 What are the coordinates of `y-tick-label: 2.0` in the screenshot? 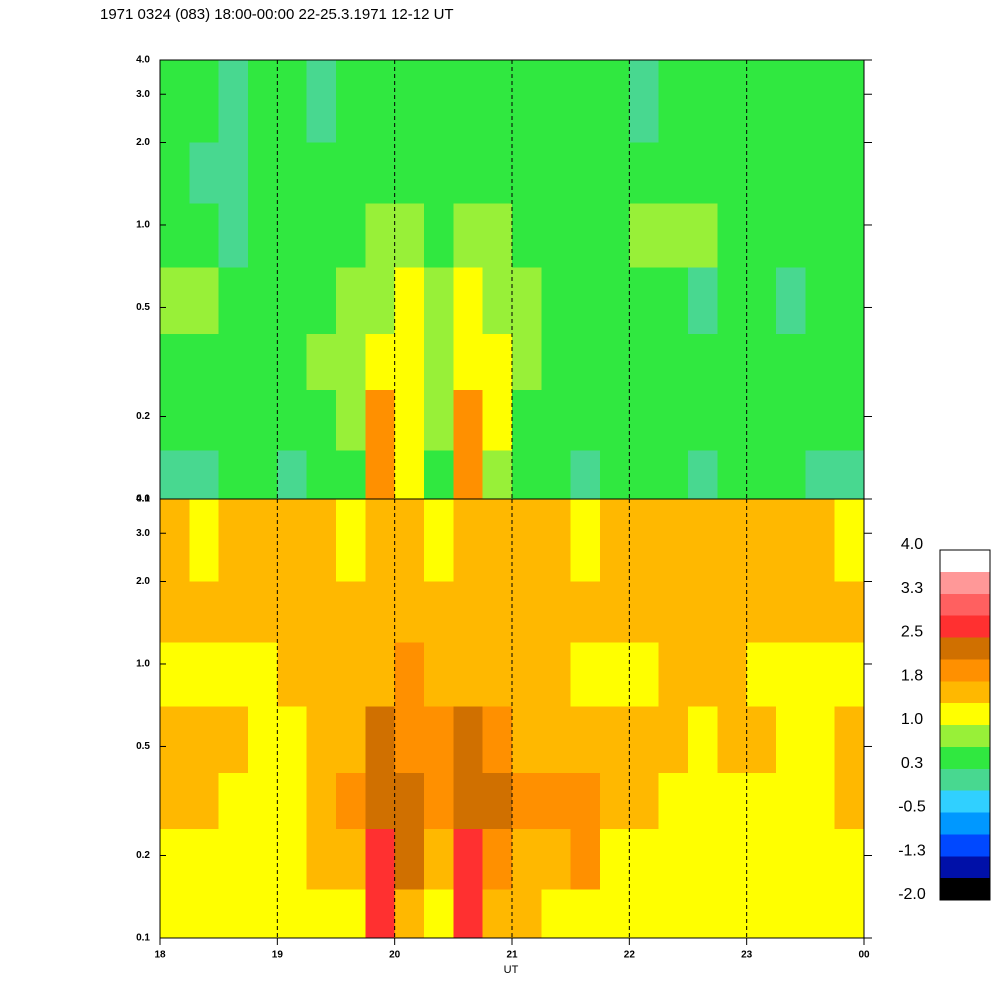 It's located at (143, 142).